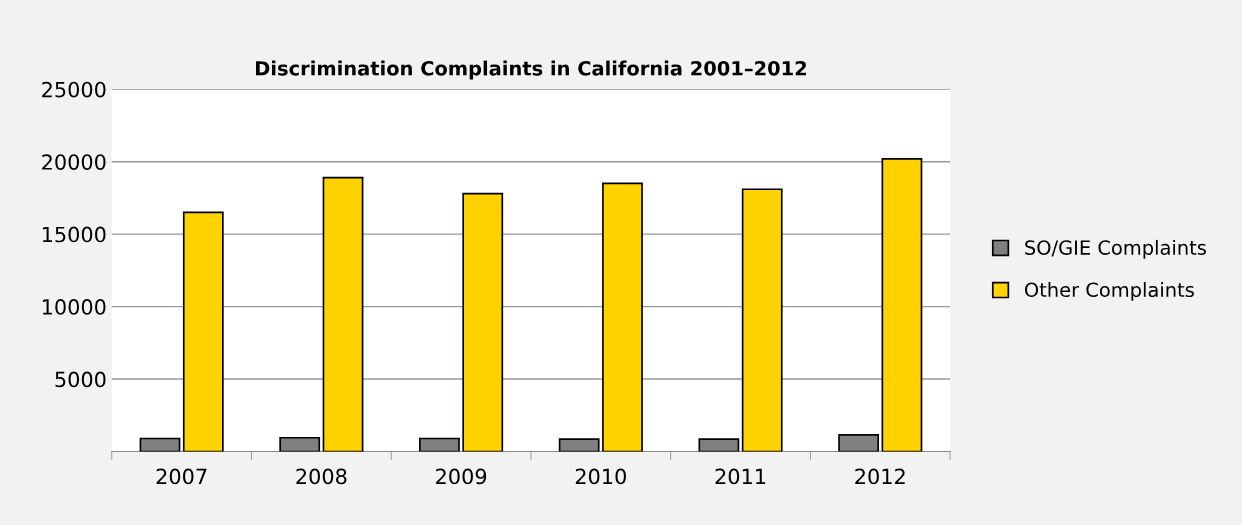 The height and width of the screenshot is (525, 1242). Describe the element at coordinates (74, 307) in the screenshot. I see `y-tick-label: 10000` at that location.